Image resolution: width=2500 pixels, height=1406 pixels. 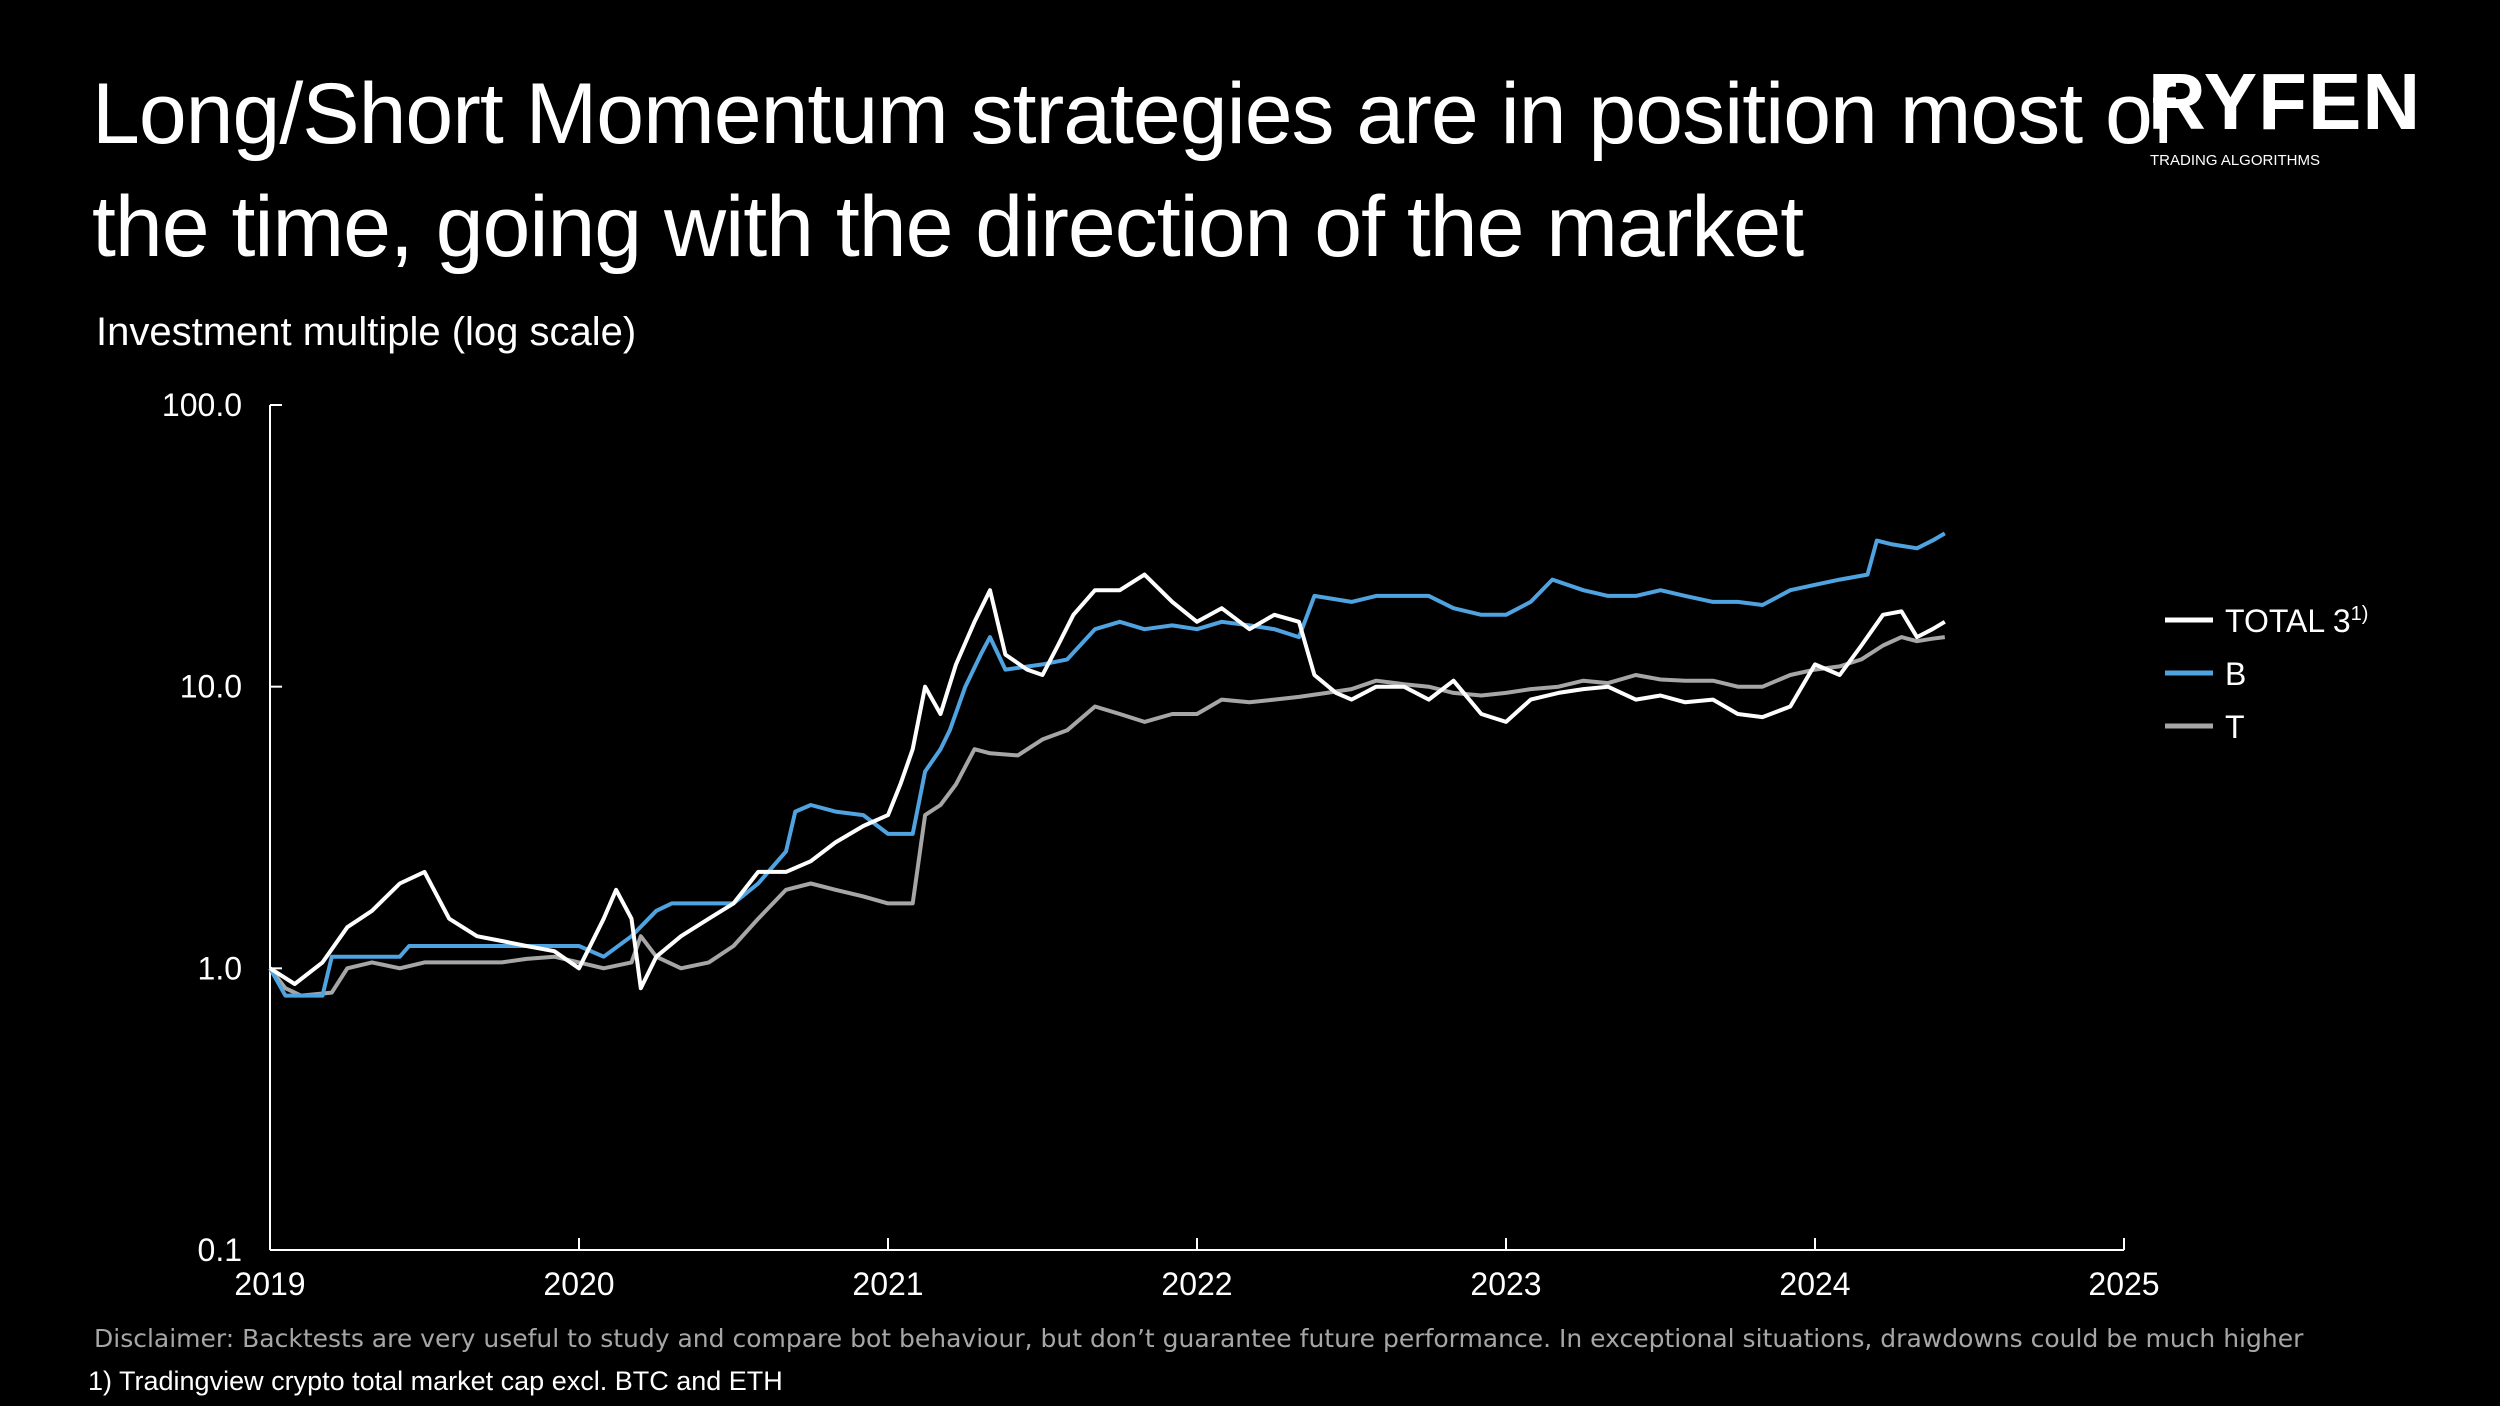 What do you see at coordinates (220, 1250) in the screenshot?
I see `y-tick-label: 0.1` at bounding box center [220, 1250].